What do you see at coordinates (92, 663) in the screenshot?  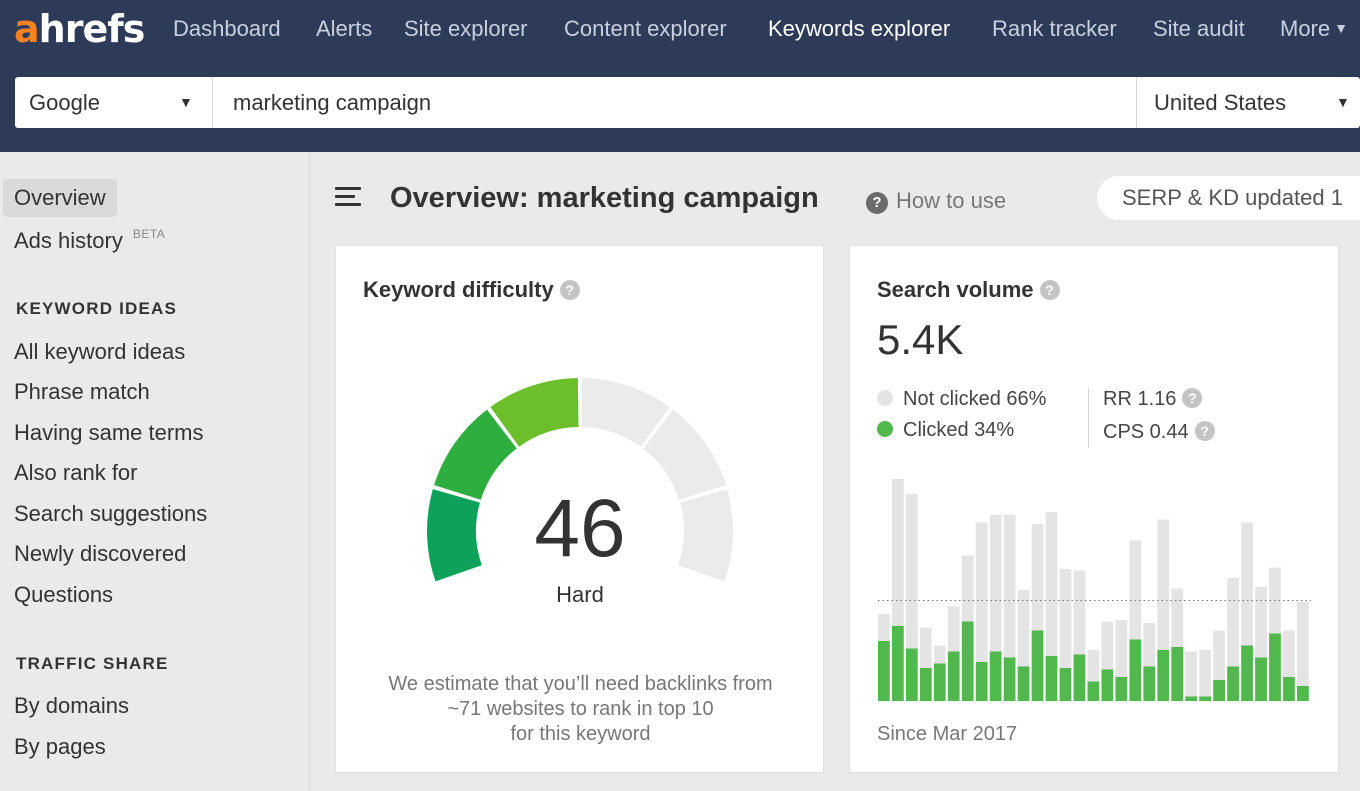 I see `section-heading-traffic-share: TRAFFIC SHARE` at bounding box center [92, 663].